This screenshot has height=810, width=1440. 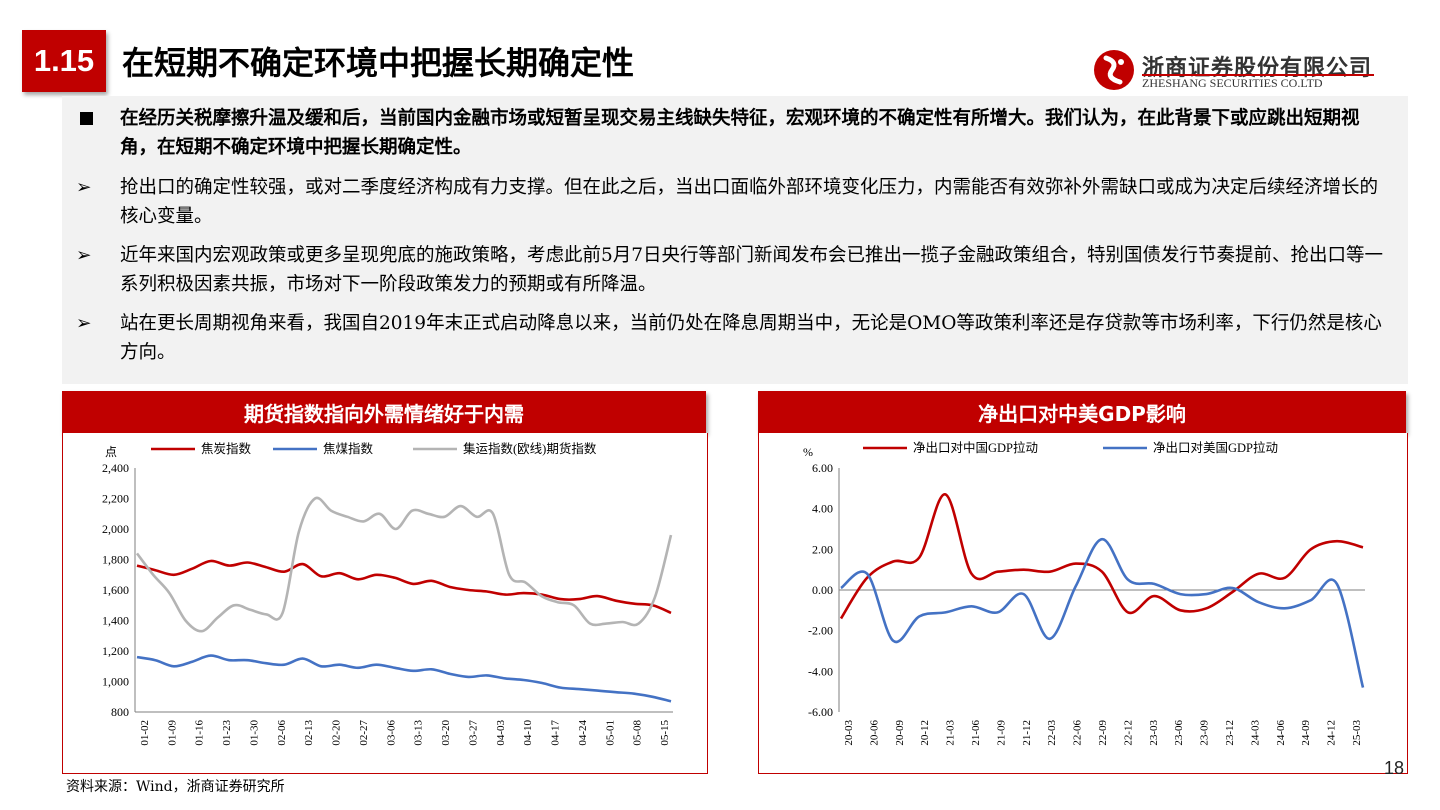 What do you see at coordinates (1128, 733) in the screenshot?
I see `x-tick-label: 22-12` at bounding box center [1128, 733].